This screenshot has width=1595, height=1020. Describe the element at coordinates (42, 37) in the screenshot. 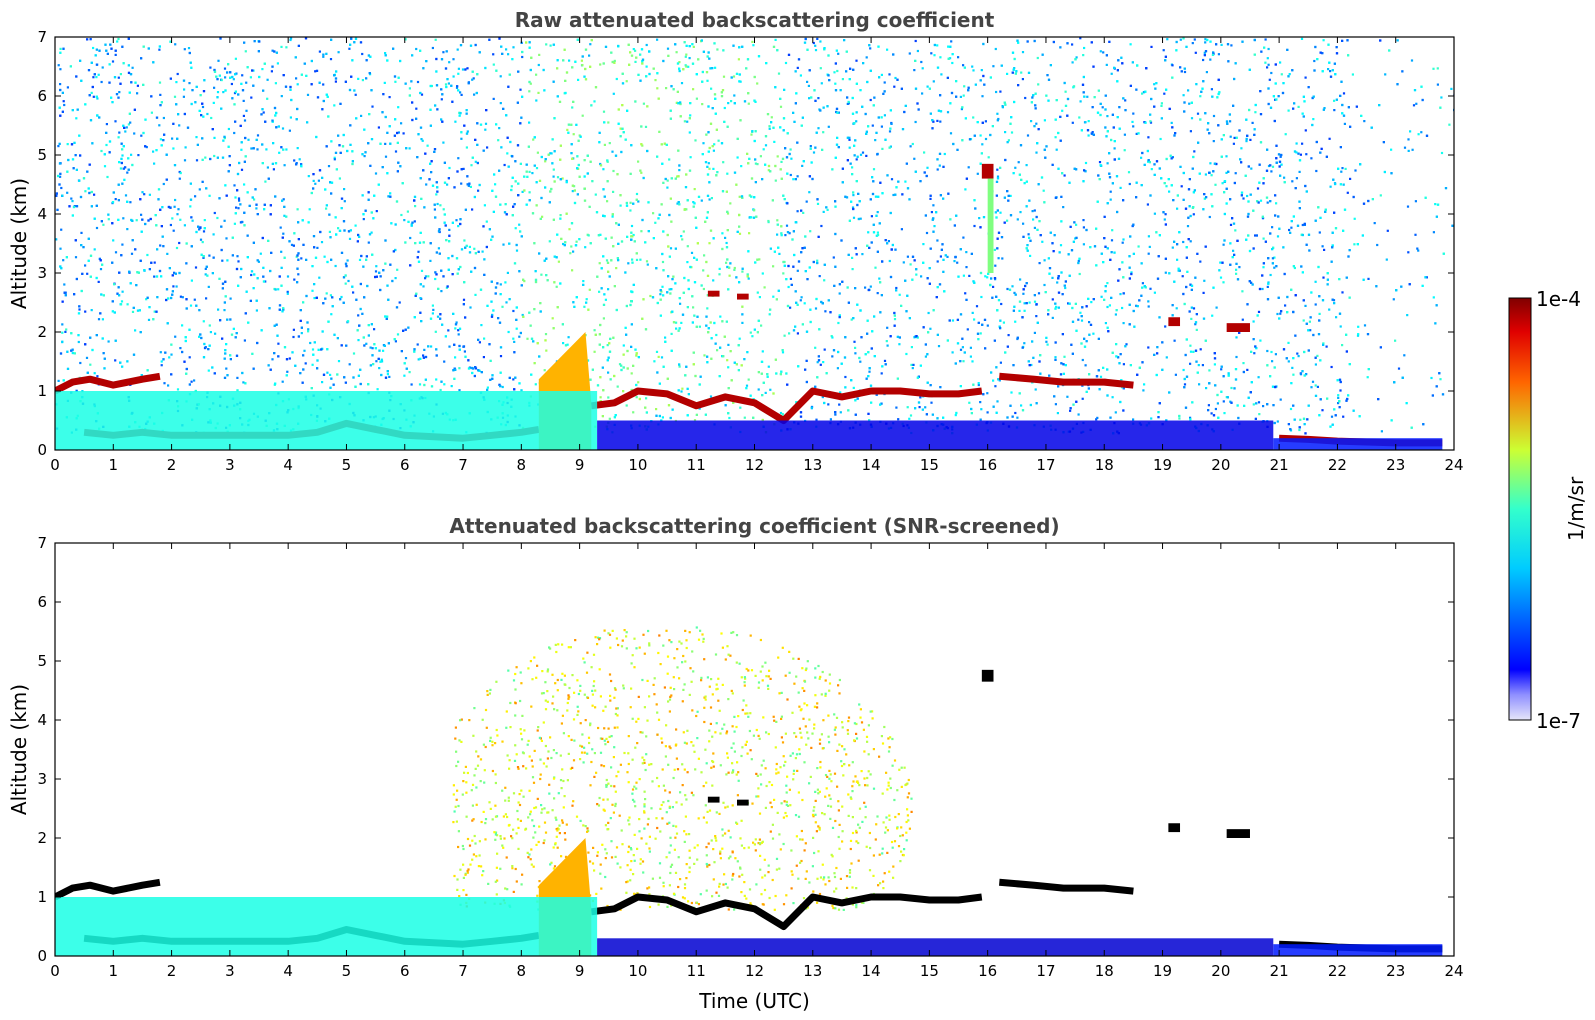

I see `y-tick-label: 7` at that location.